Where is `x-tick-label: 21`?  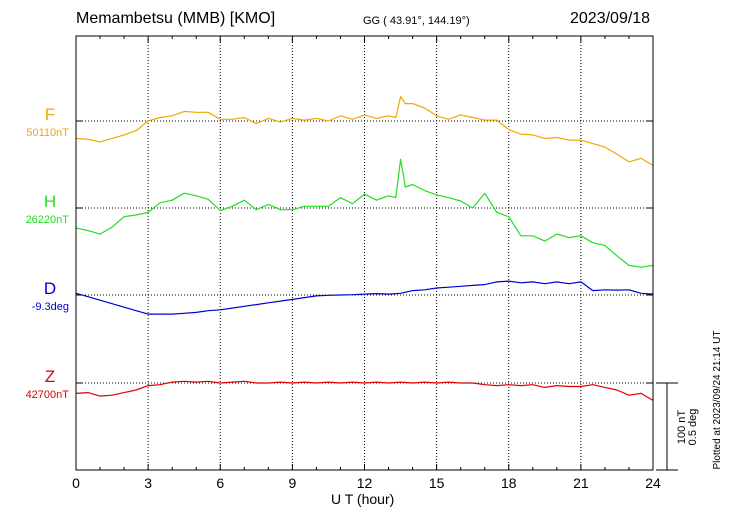 x-tick-label: 21 is located at coordinates (581, 483).